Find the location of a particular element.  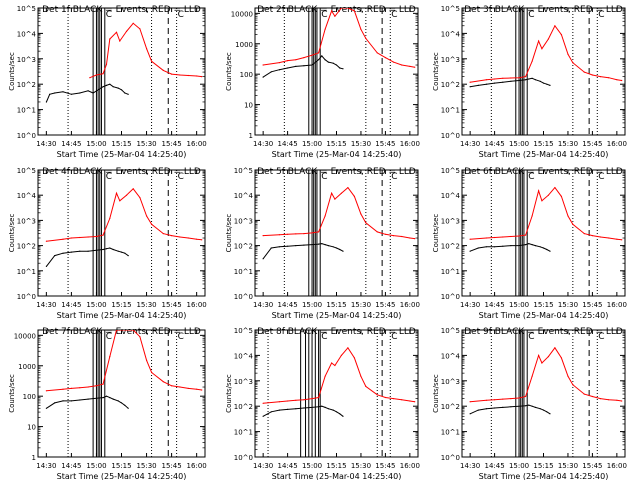

y-tick-label: 10^4 is located at coordinates (451, 356).